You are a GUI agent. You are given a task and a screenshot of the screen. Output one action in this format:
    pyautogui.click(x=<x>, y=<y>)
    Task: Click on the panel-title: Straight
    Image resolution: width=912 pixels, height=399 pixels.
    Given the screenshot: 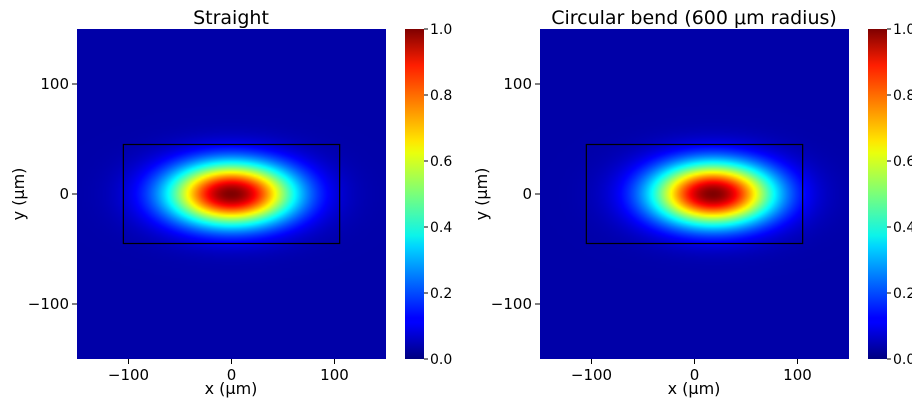 What is the action you would take?
    pyautogui.click(x=231, y=18)
    